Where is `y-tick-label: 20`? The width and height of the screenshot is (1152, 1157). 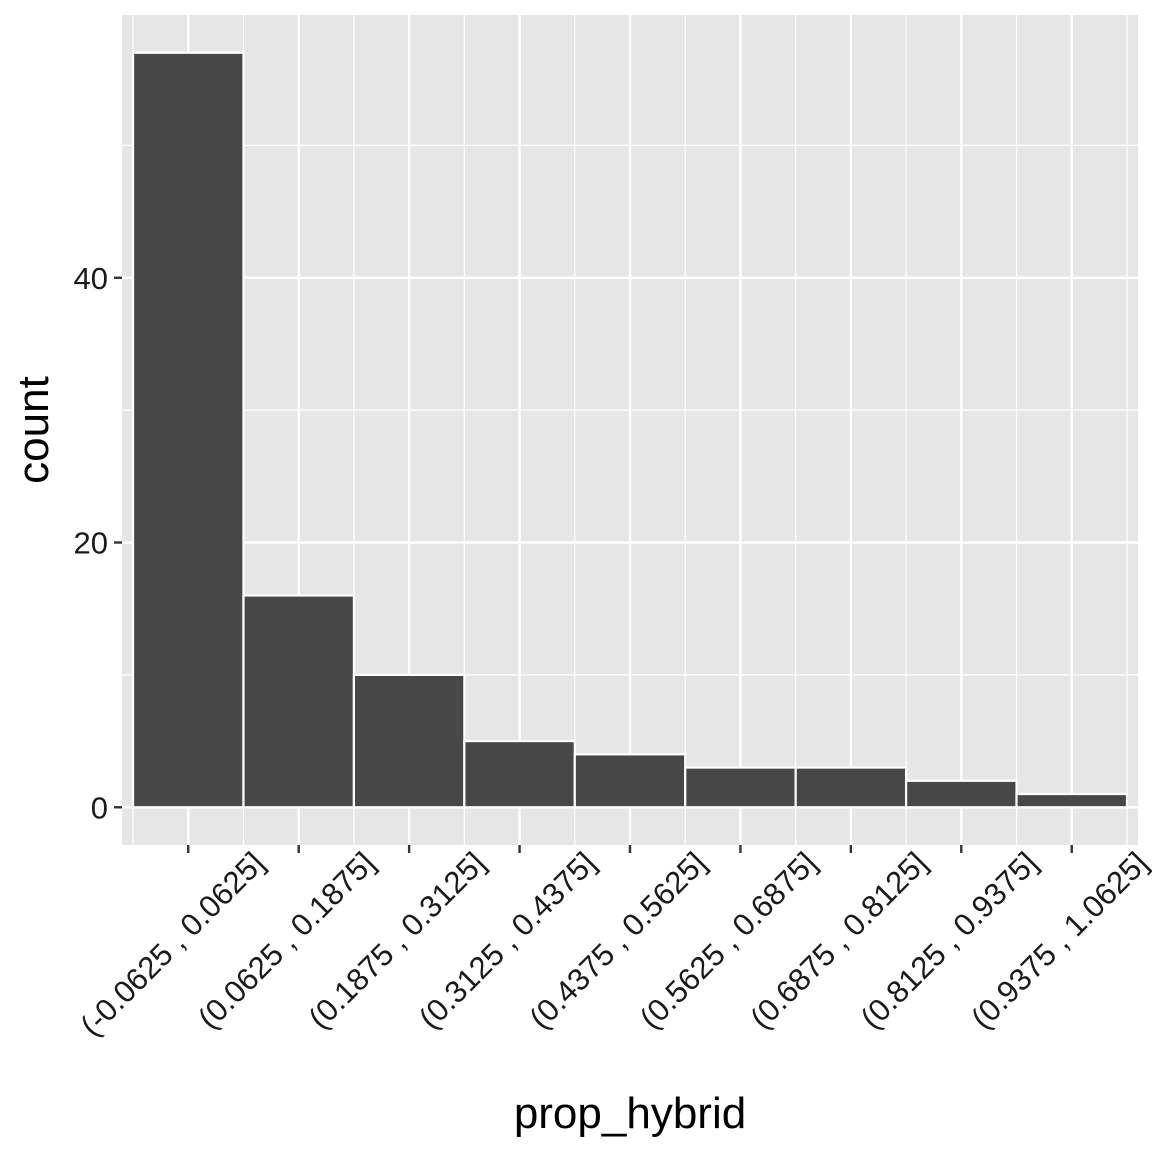
y-tick-label: 20 is located at coordinates (91, 543).